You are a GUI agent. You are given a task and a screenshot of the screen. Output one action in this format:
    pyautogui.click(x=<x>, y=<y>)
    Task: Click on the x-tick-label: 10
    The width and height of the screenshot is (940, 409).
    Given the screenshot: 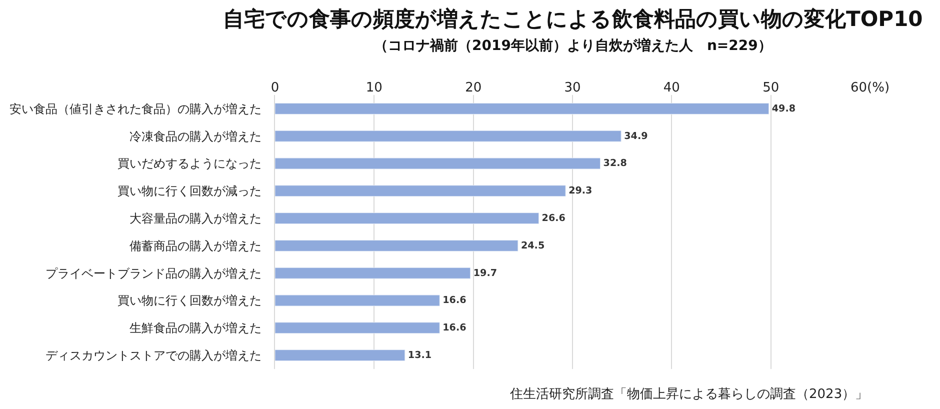 What is the action you would take?
    pyautogui.click(x=374, y=88)
    